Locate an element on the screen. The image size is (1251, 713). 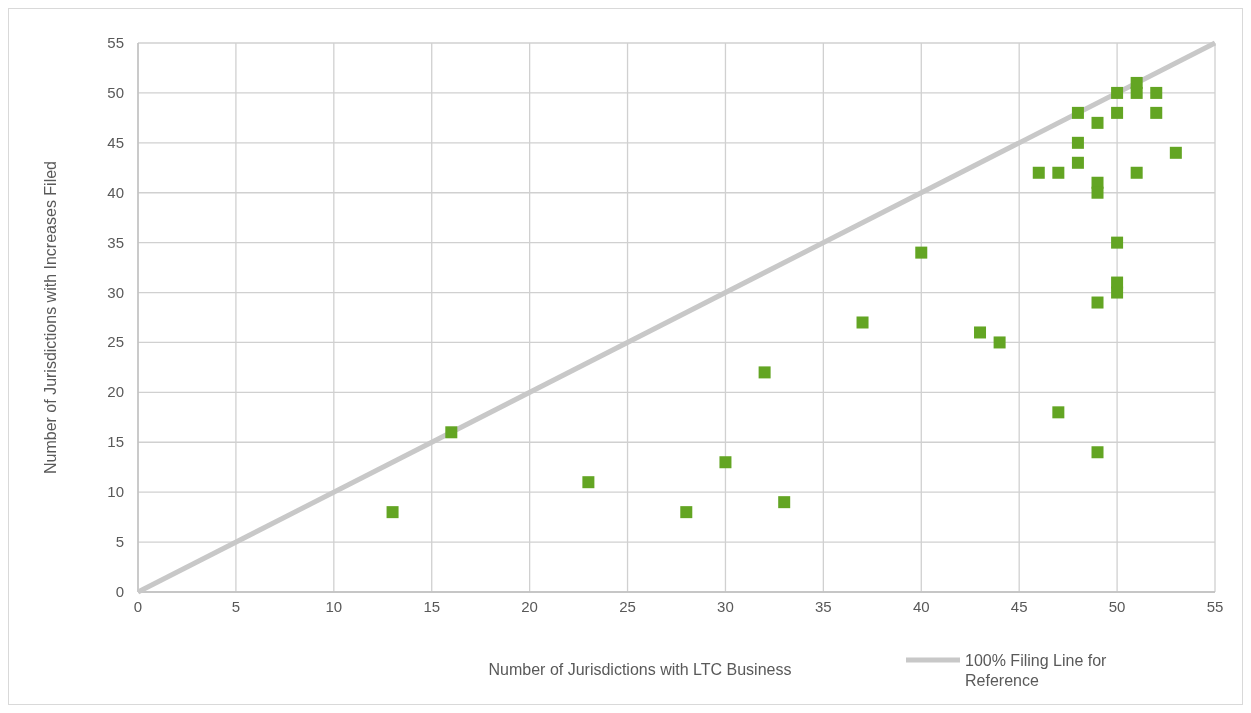
x-tick-label: 25 is located at coordinates (627, 606).